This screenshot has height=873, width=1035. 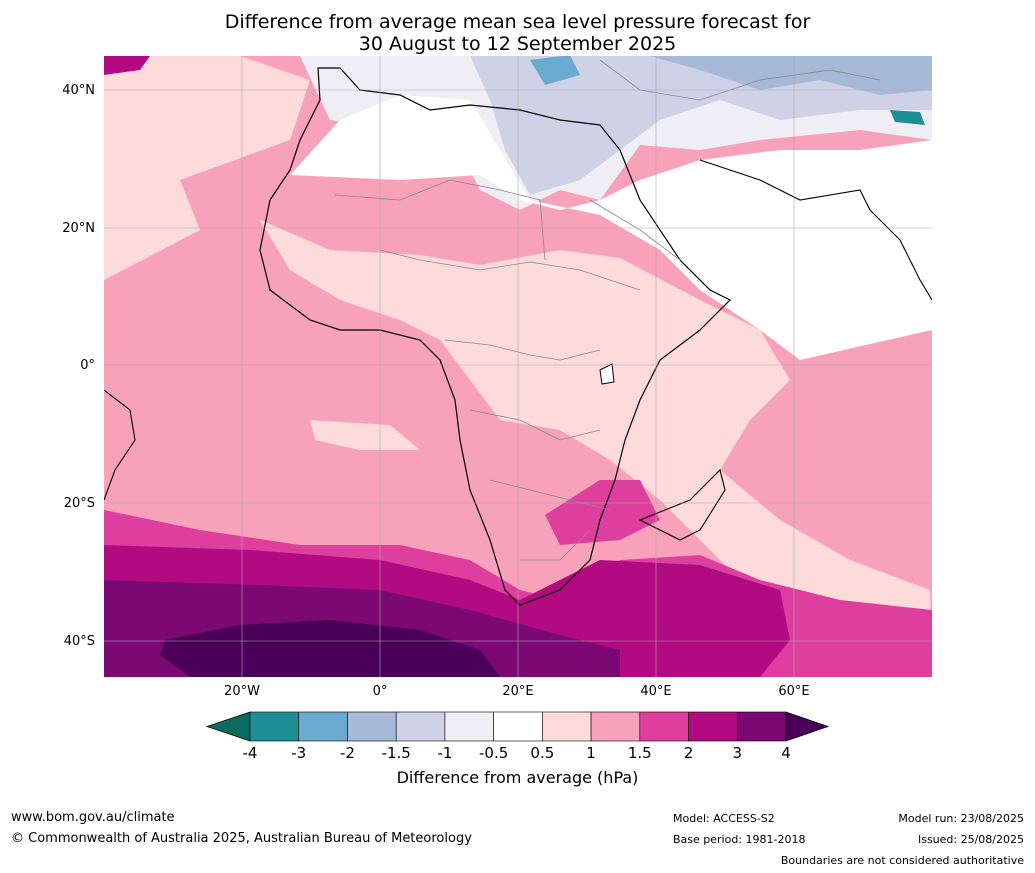 I want to click on colorbar-tick-label: 0.5, so click(x=542, y=753).